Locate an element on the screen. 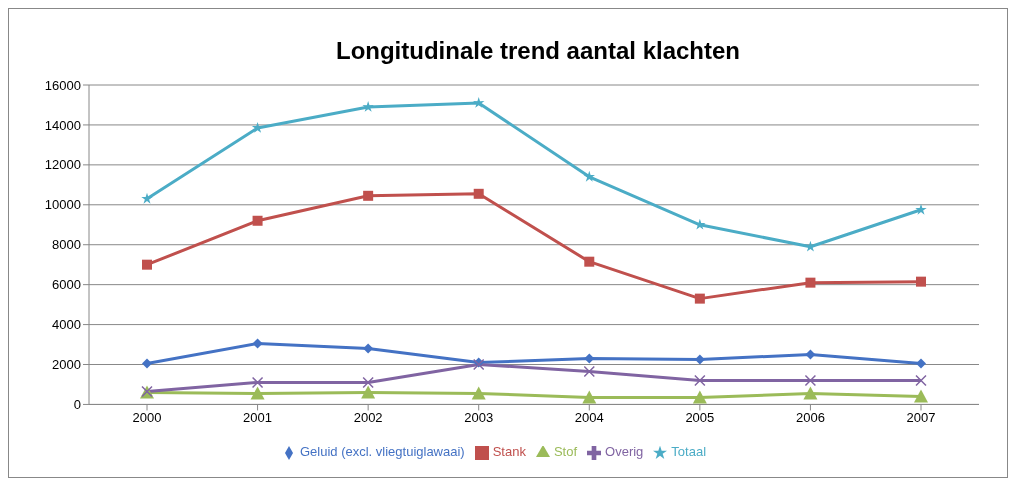  y-tick-label: 6000 is located at coordinates (66, 285).